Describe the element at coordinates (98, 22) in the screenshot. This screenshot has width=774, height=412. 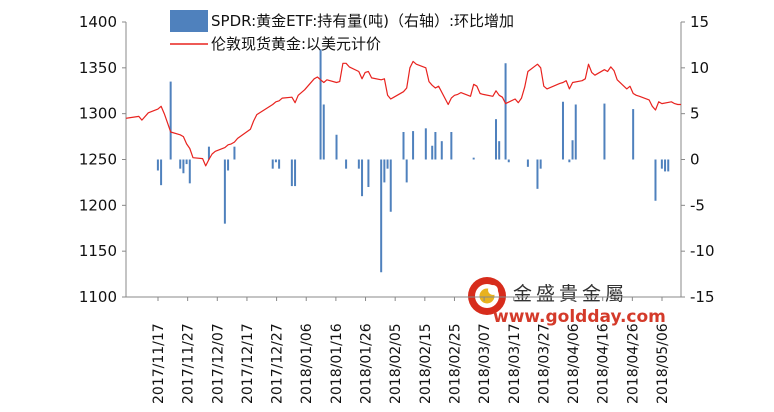
I see `left-tick-label: 1400` at that location.